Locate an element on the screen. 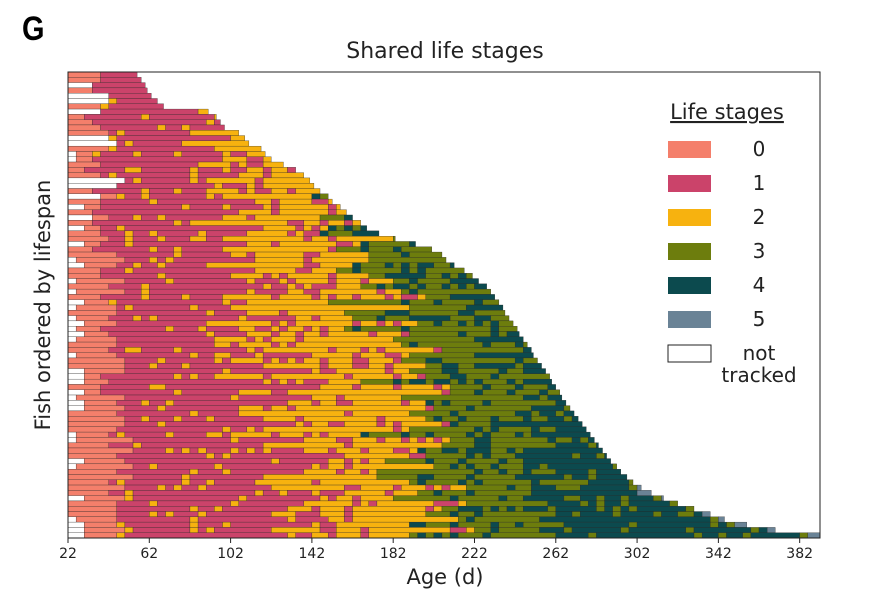 Image resolution: width=874 pixels, height=610 pixels. legend-label: 5 is located at coordinates (759, 319).